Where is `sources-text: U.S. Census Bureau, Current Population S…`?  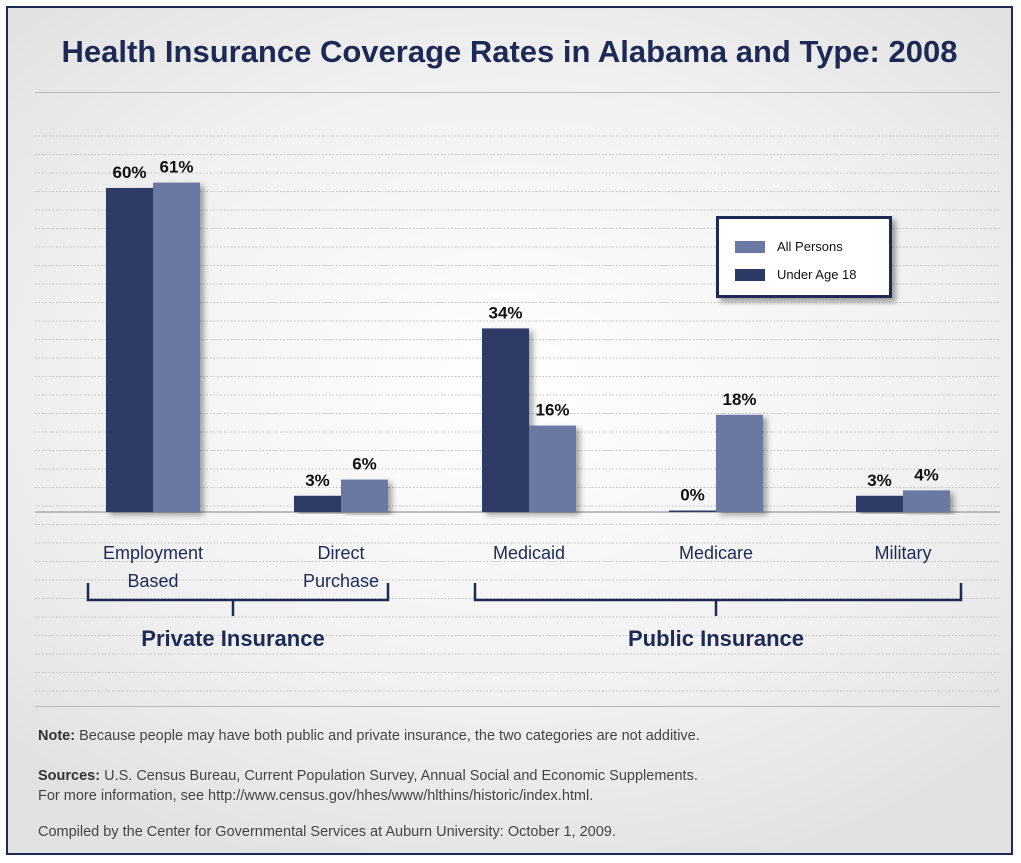 sources-text: U.S. Census Bureau, Current Population S… is located at coordinates (399, 776).